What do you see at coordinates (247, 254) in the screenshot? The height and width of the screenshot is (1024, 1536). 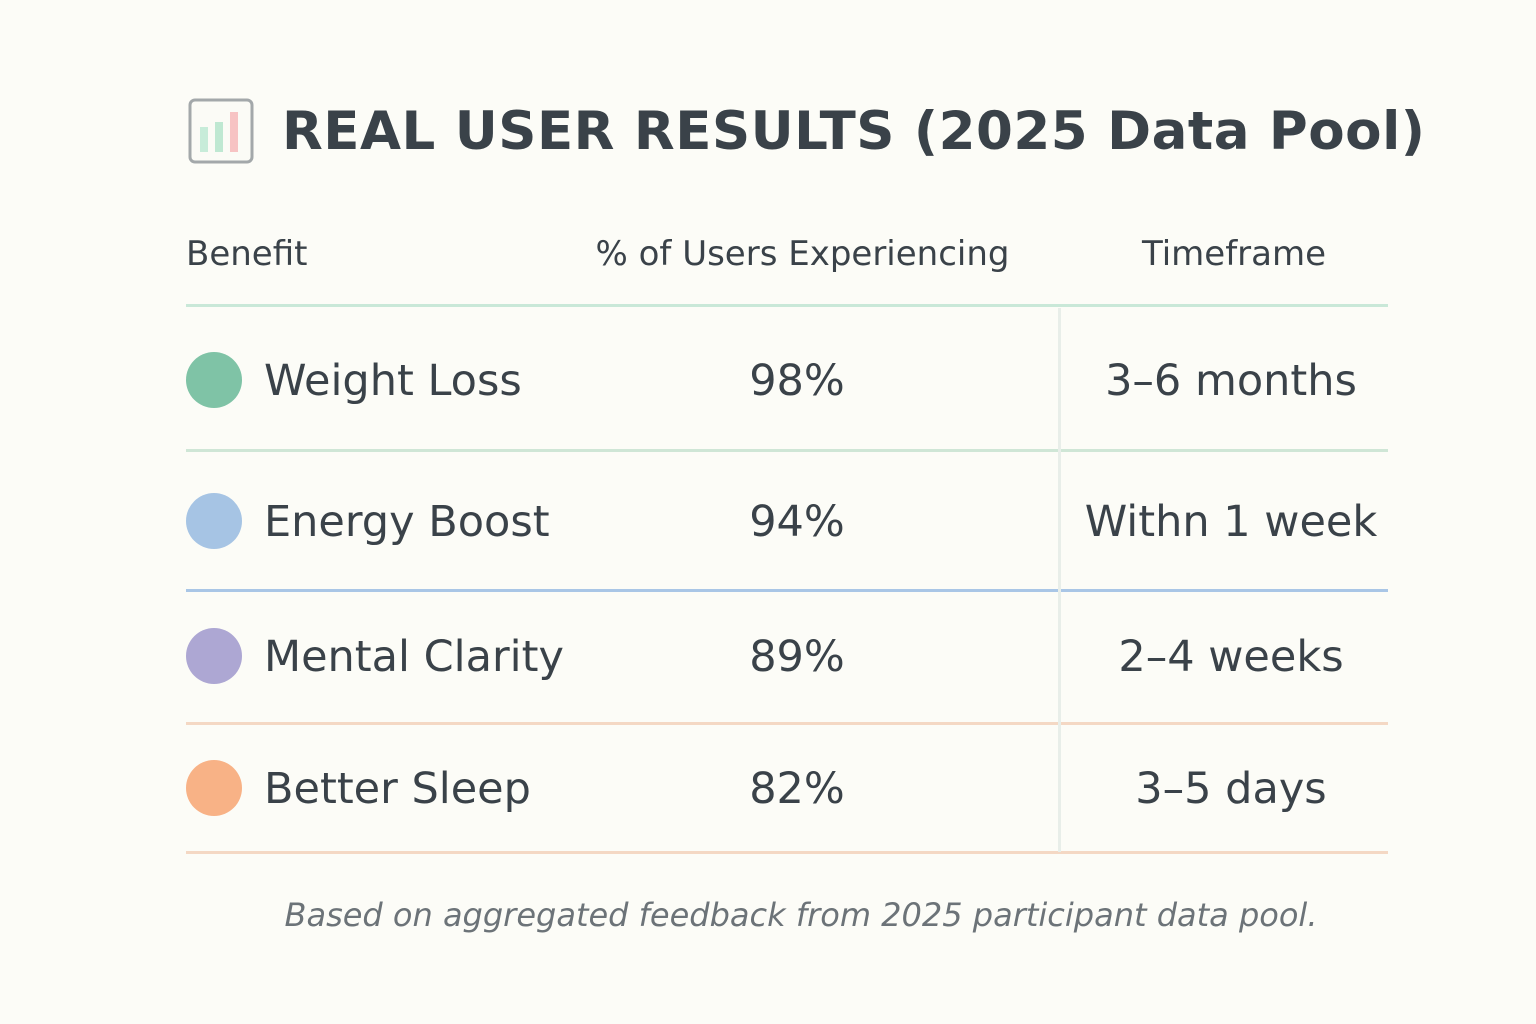 I see `column-header-benefit: Benefit` at bounding box center [247, 254].